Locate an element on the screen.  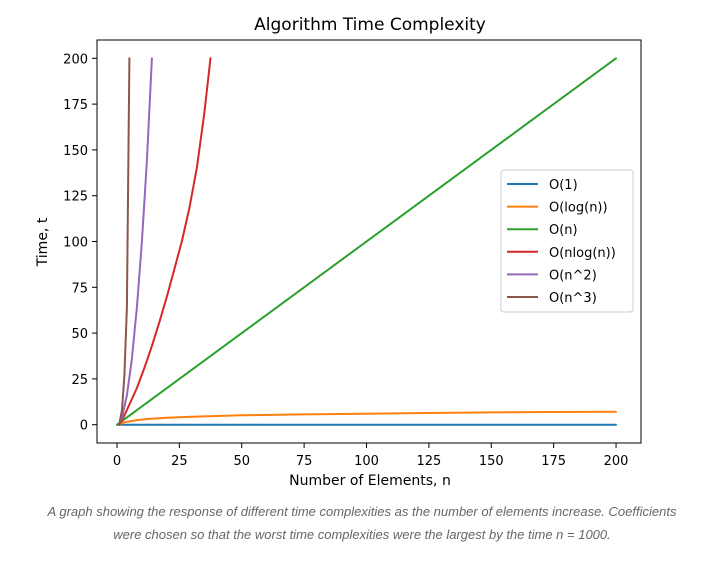
y-tick-label: 125 is located at coordinates (75, 197).